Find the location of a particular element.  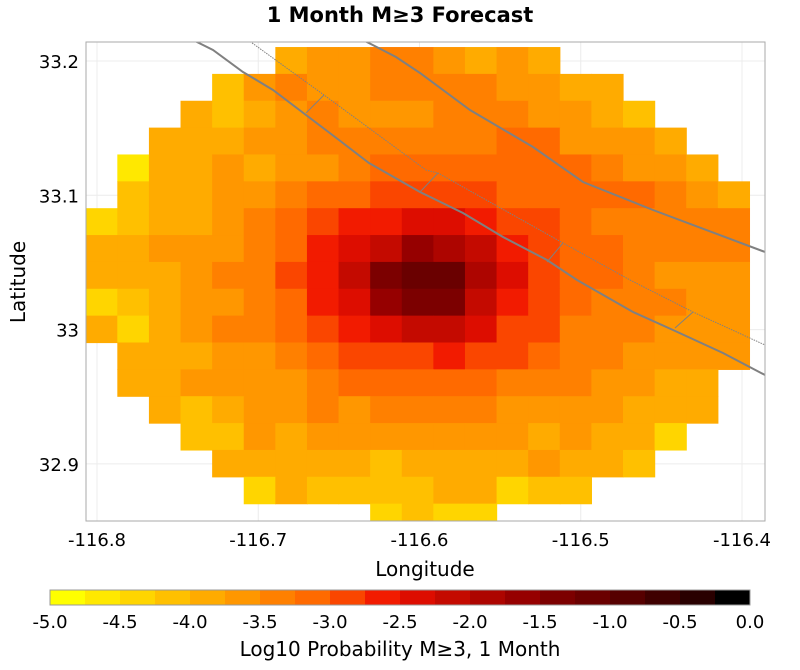

x-tick-label: -116.7 is located at coordinates (258, 540).